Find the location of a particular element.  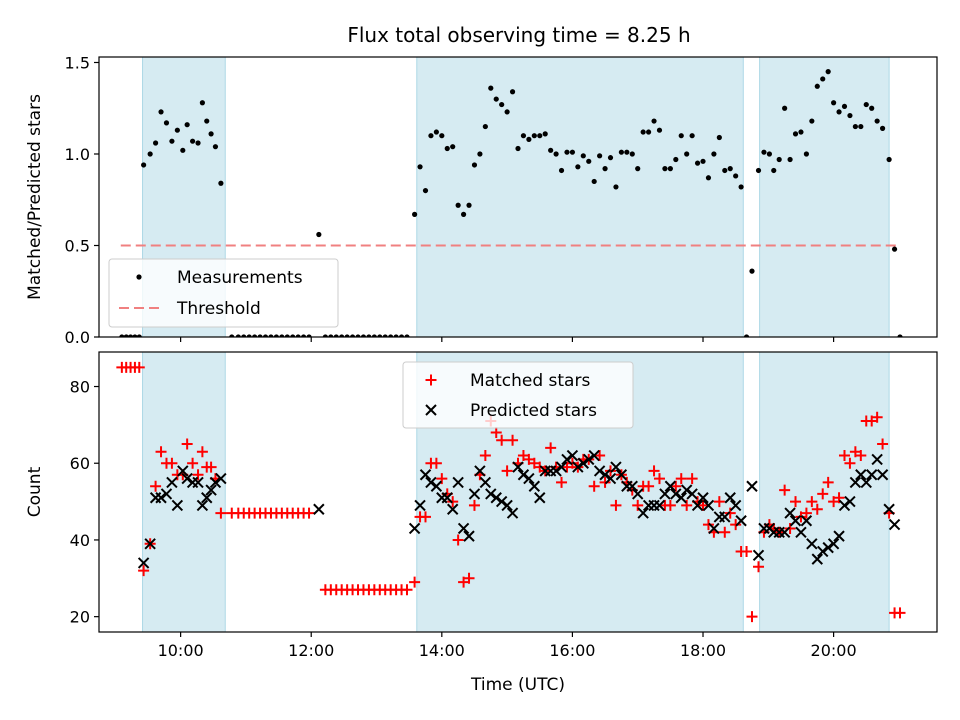

legend-matched-marker is located at coordinates (431, 380).